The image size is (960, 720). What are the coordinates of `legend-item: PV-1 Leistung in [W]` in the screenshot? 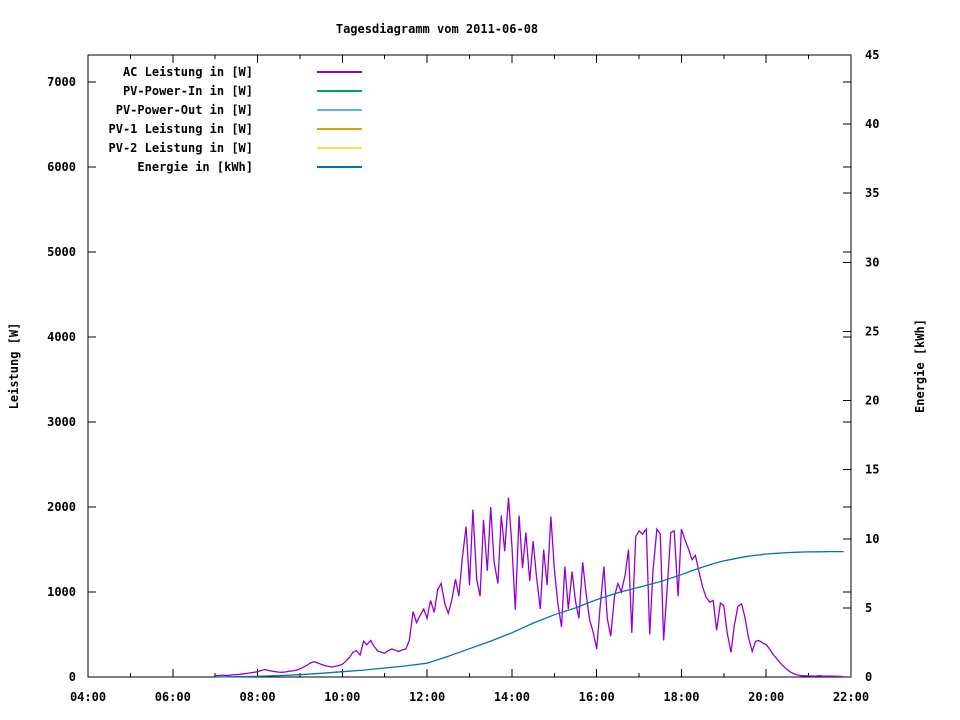 It's located at (225, 128).